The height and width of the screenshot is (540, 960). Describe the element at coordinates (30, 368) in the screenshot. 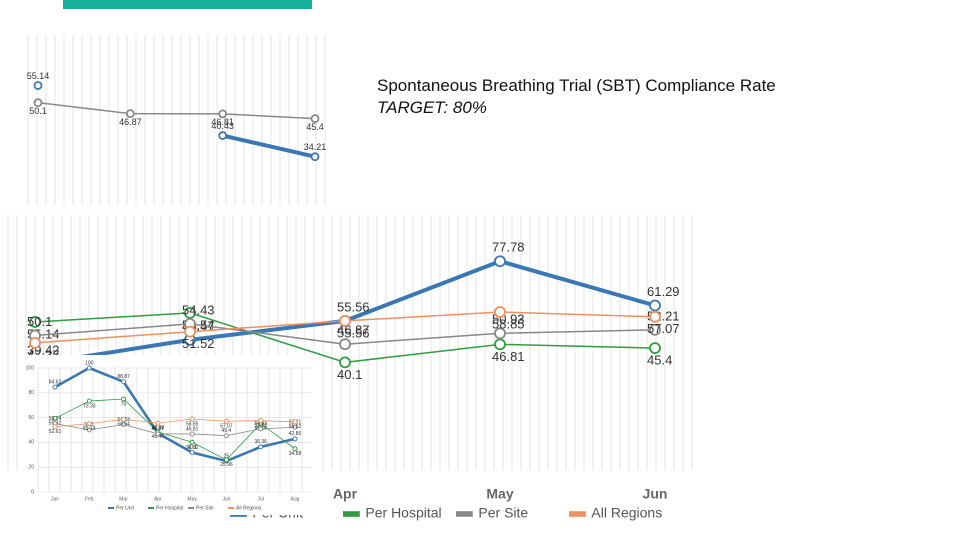

I see `y-tick-label: 100` at that location.